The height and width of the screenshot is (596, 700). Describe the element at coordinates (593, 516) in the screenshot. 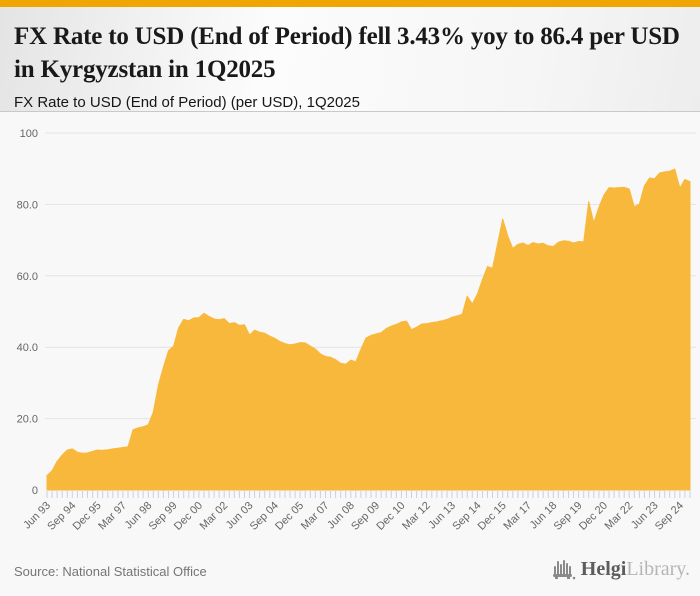

I see `x-tick-label: Dec 20` at that location.